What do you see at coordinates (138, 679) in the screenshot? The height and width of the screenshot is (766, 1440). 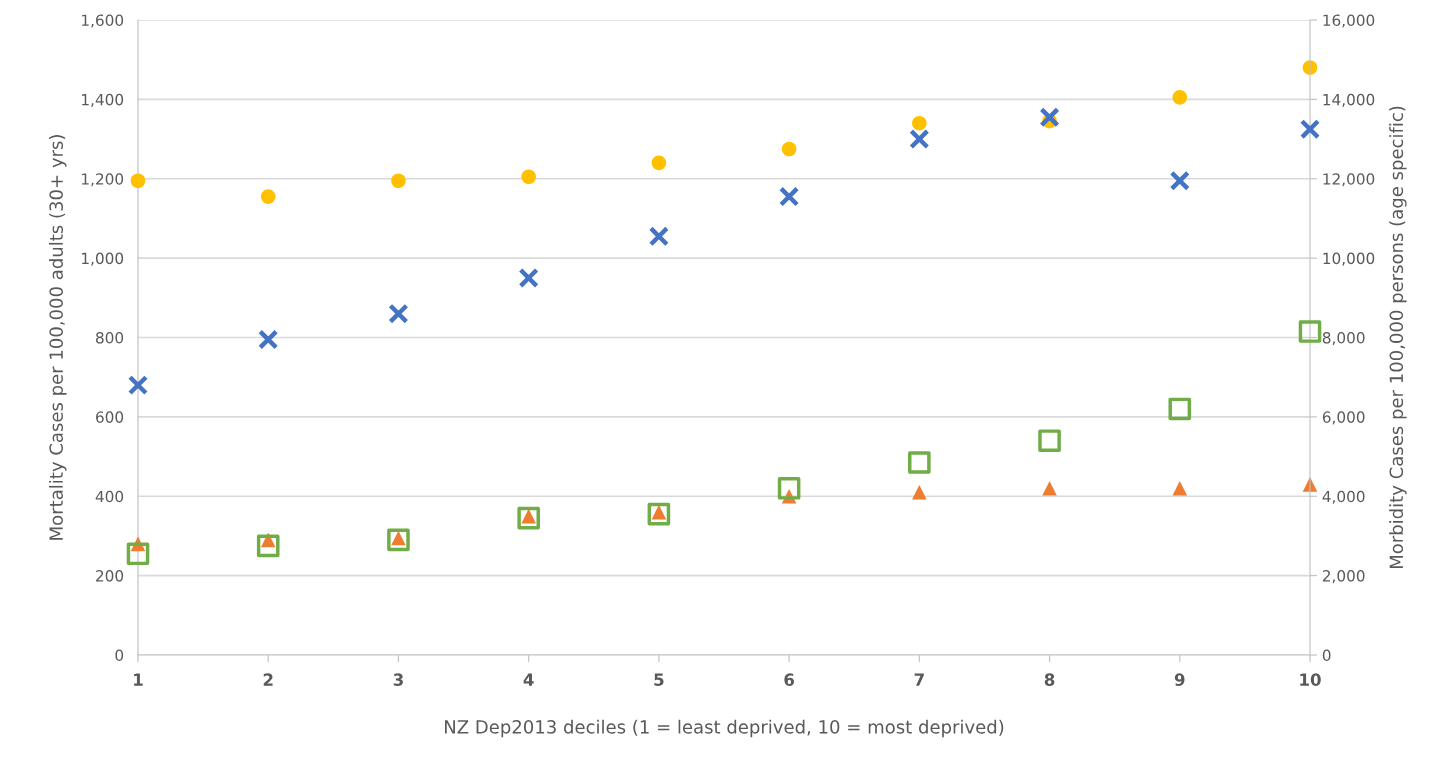 I see `x-tick-label: 1` at bounding box center [138, 679].